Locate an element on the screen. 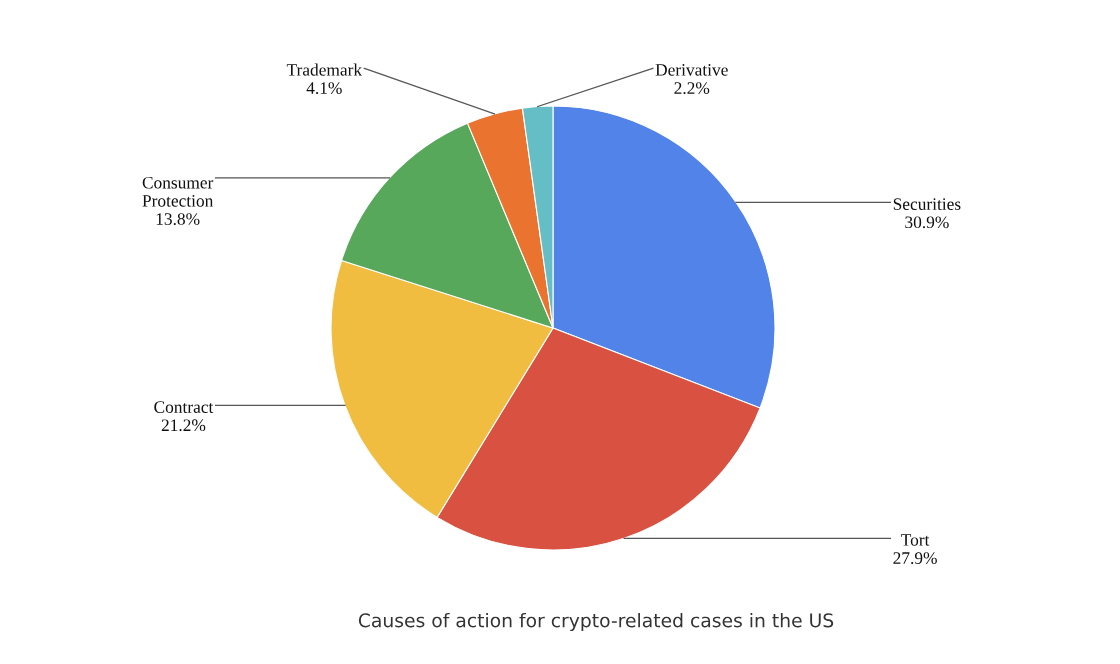 Image resolution: width=1120 pixels, height=664 pixels. slice-label: Consumer Protection is located at coordinates (178, 191).